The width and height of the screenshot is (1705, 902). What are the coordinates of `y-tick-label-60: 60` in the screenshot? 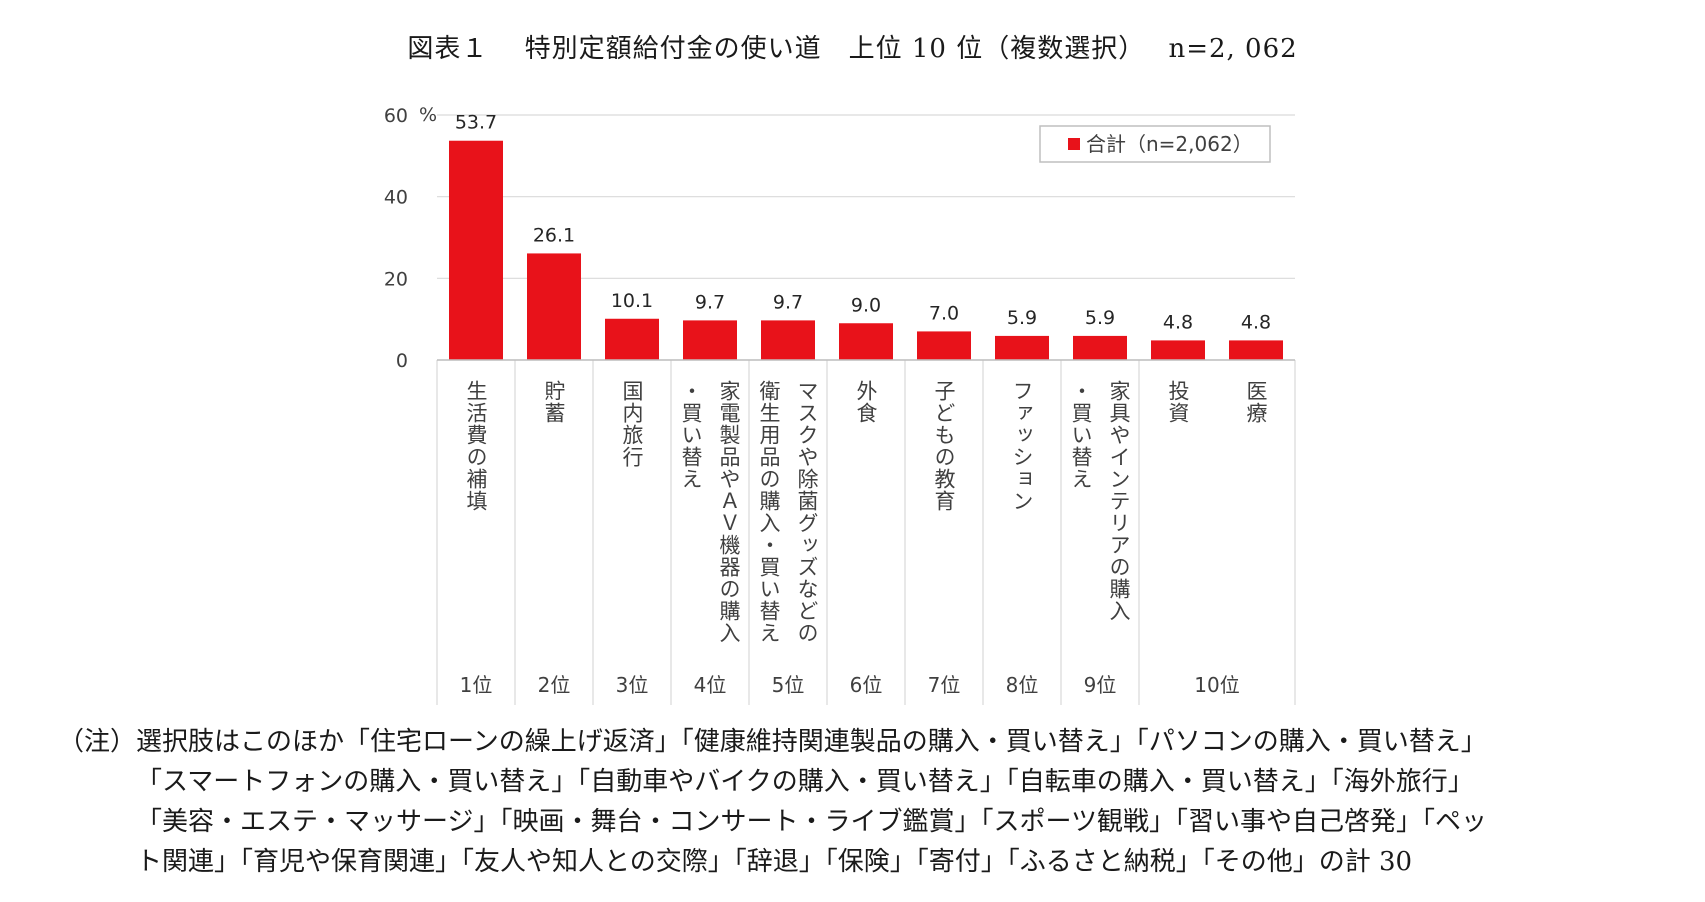 It's located at (396, 116).